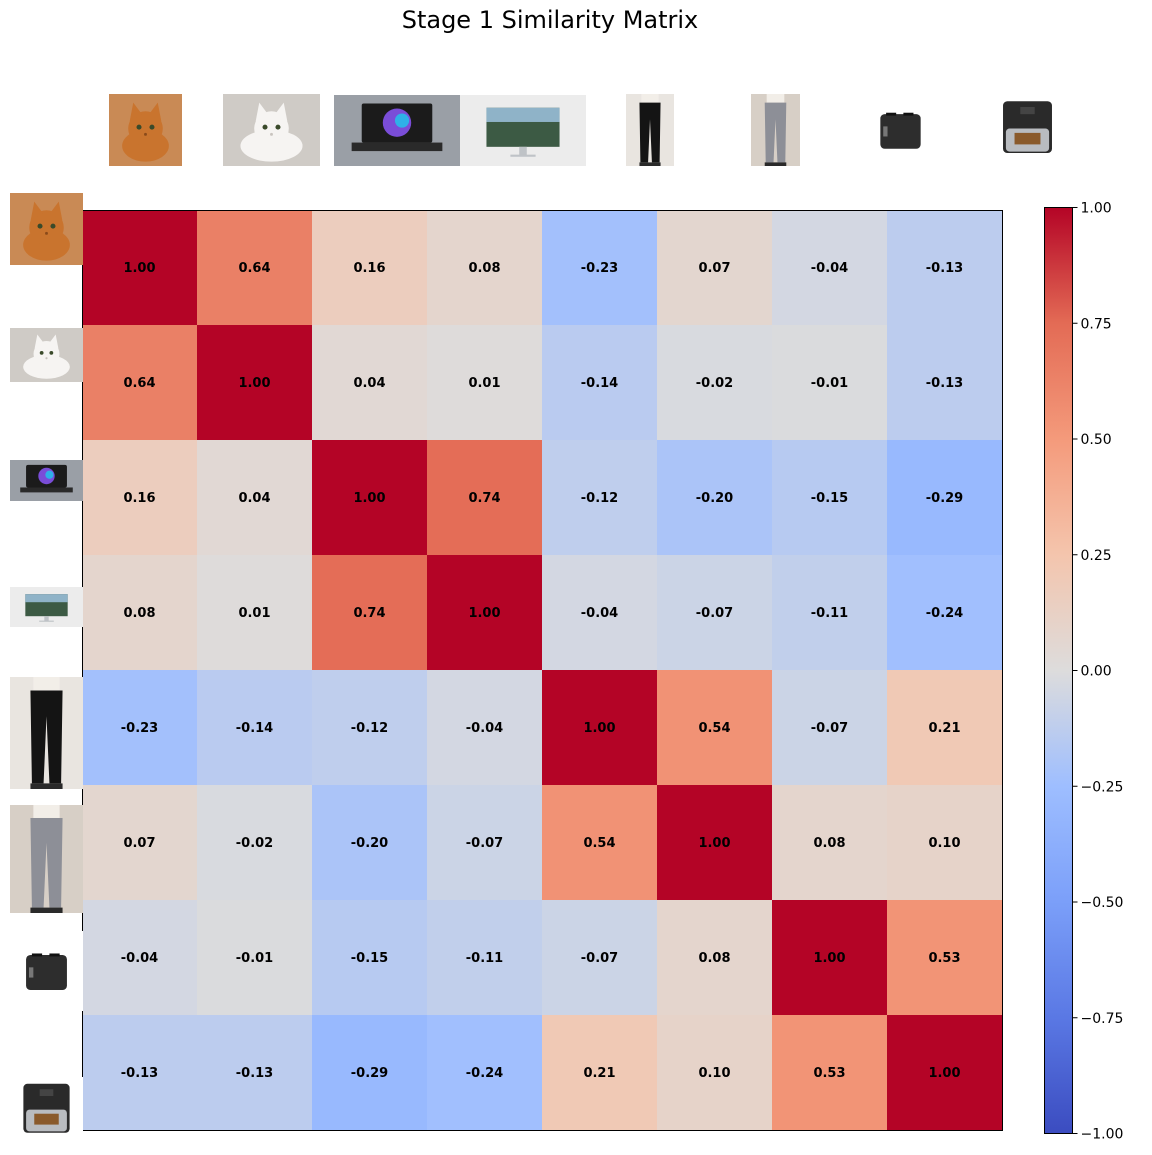 The width and height of the screenshot is (1152, 1155). I want to click on colorbar-tick-label: −0.25, so click(1102, 787).